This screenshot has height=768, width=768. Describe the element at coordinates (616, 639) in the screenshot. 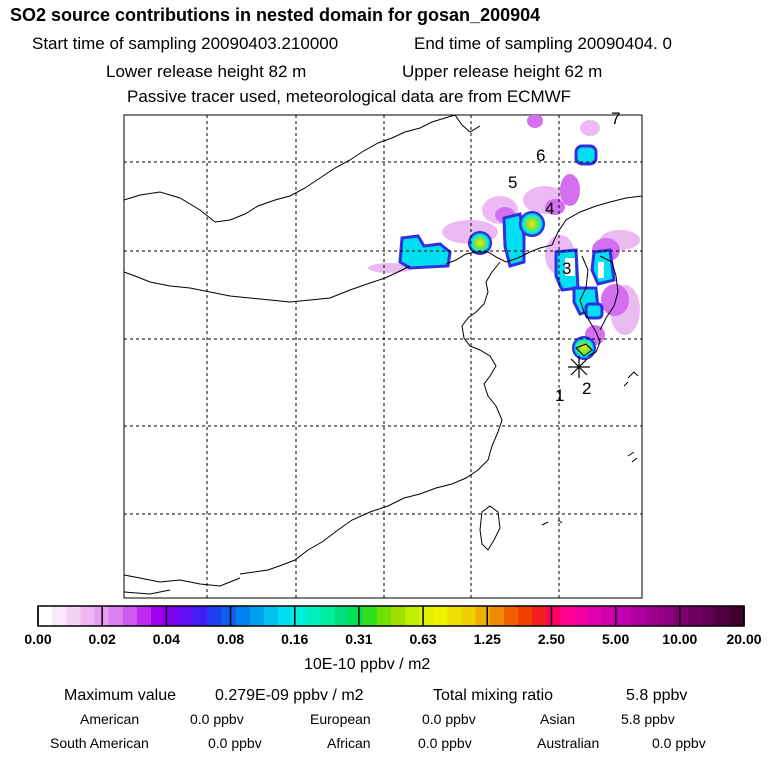

I see `colorbar-label: 5.00` at that location.